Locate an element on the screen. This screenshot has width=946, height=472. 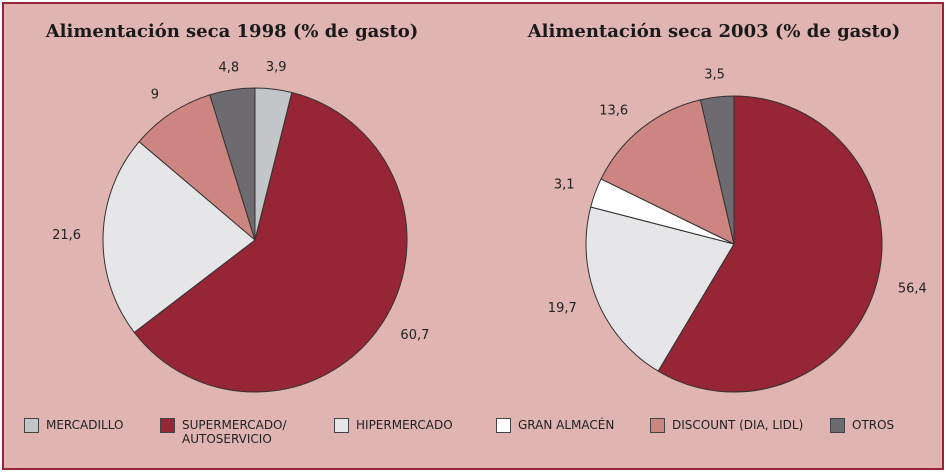
legend-label: HIPERMERCADO is located at coordinates (404, 425).